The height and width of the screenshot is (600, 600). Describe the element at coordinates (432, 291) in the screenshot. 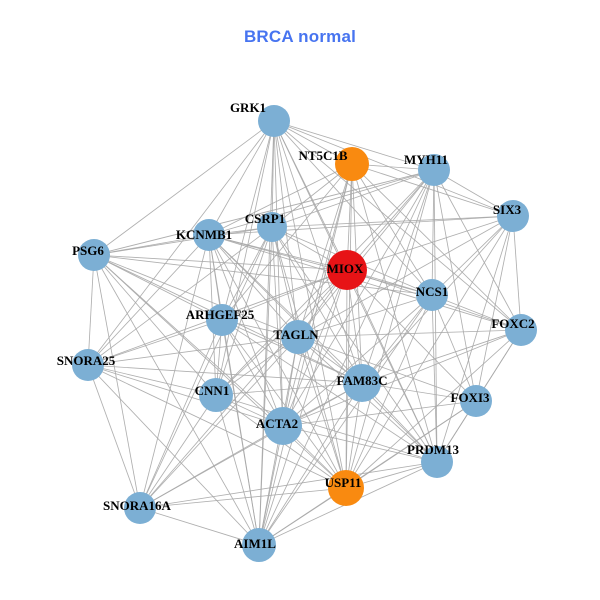

I see `node-label-NCS1: NCS1` at that location.